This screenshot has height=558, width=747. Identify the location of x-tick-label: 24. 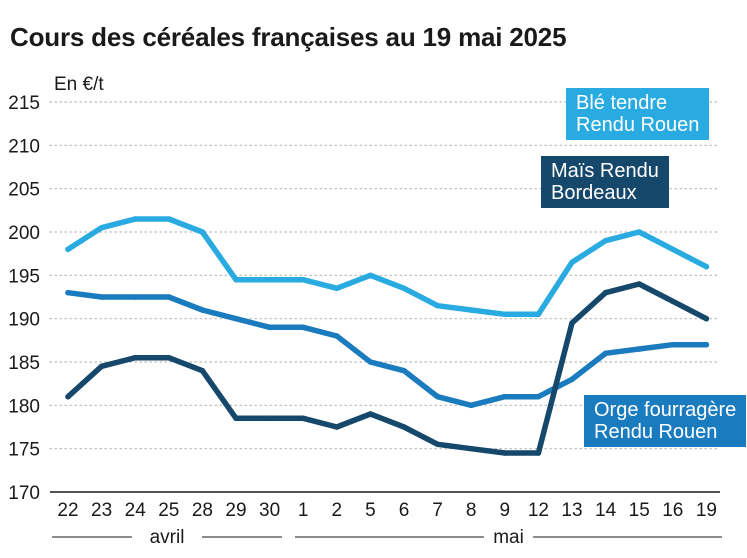
(136, 510).